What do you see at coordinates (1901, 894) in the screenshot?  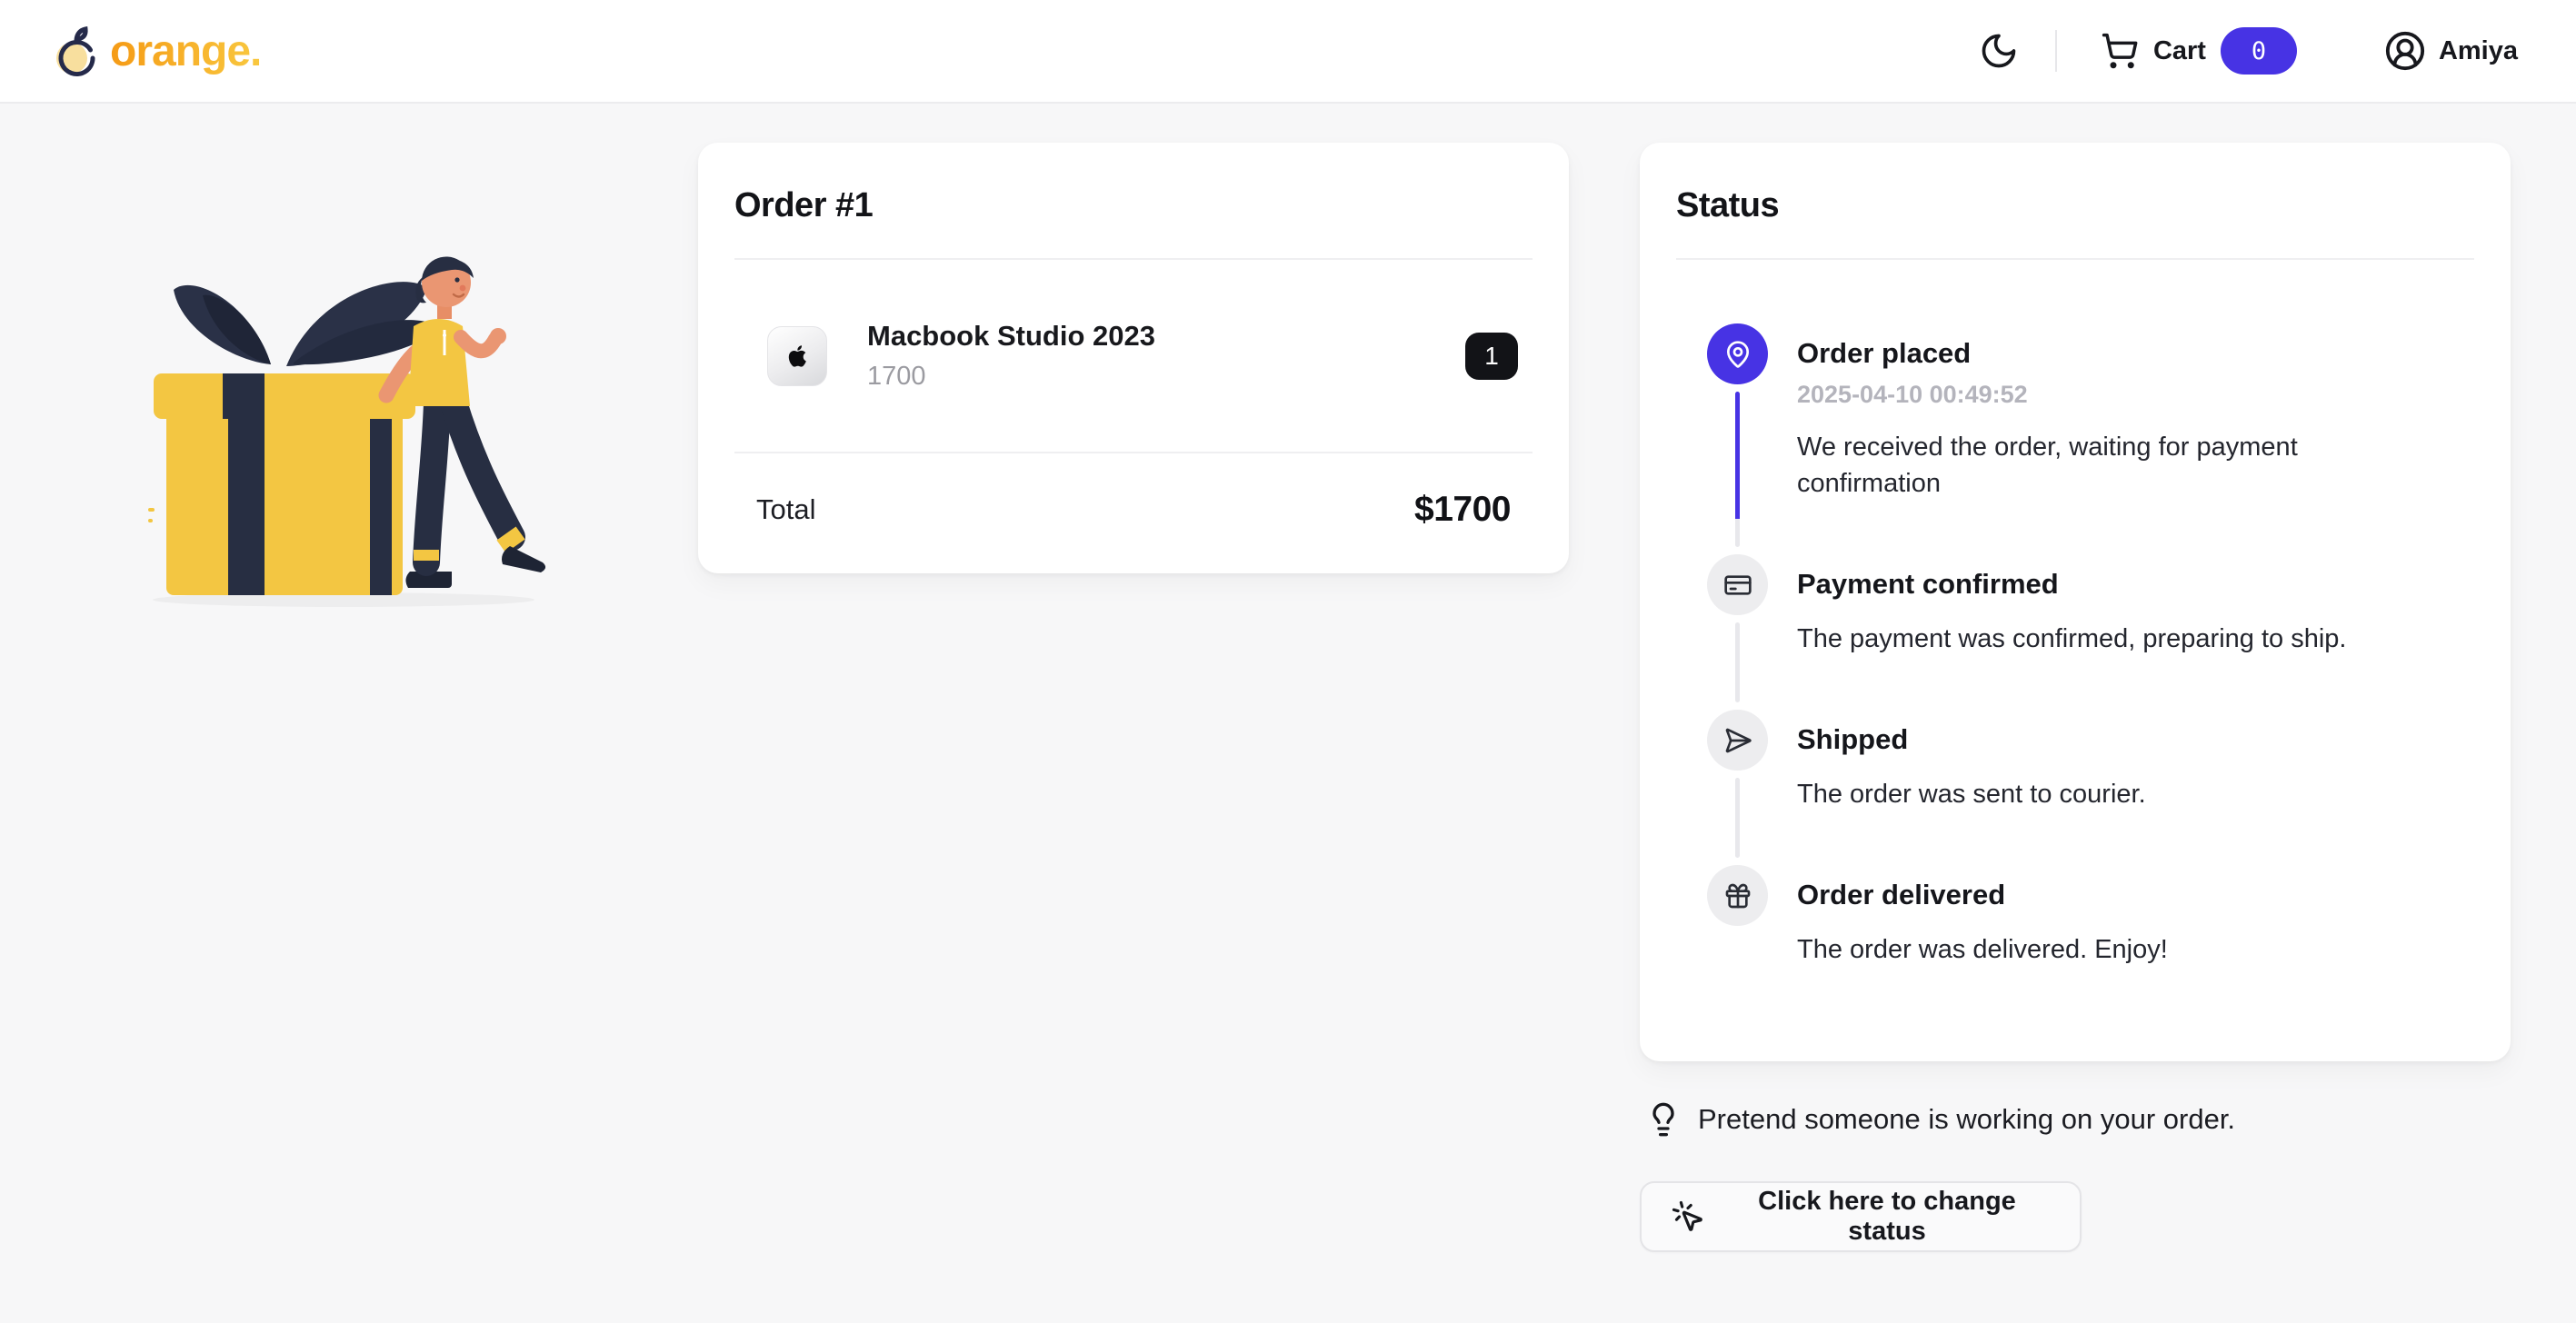 I see `step-title: Order delivered` at bounding box center [1901, 894].